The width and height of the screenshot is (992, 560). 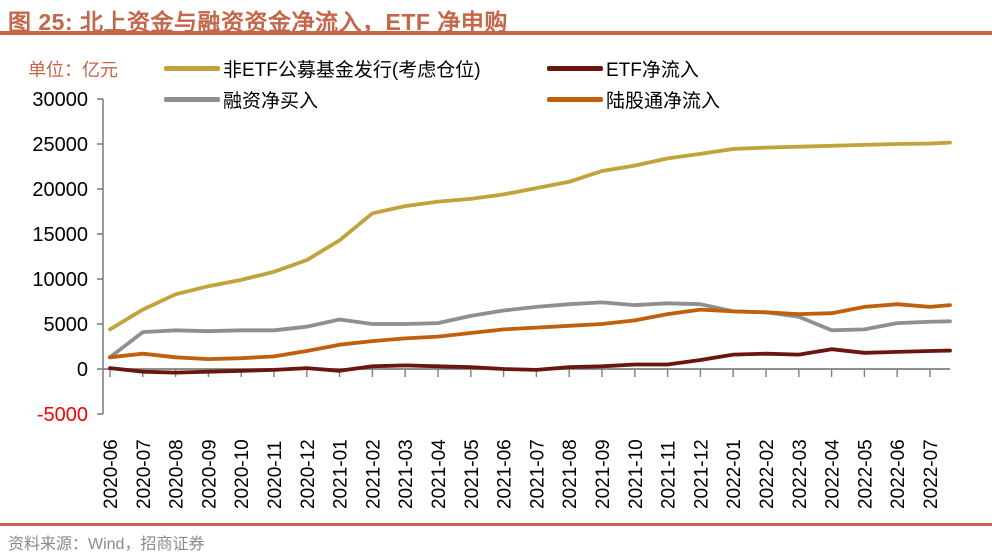 I want to click on x-tick-label: 2021-09, so click(x=603, y=474).